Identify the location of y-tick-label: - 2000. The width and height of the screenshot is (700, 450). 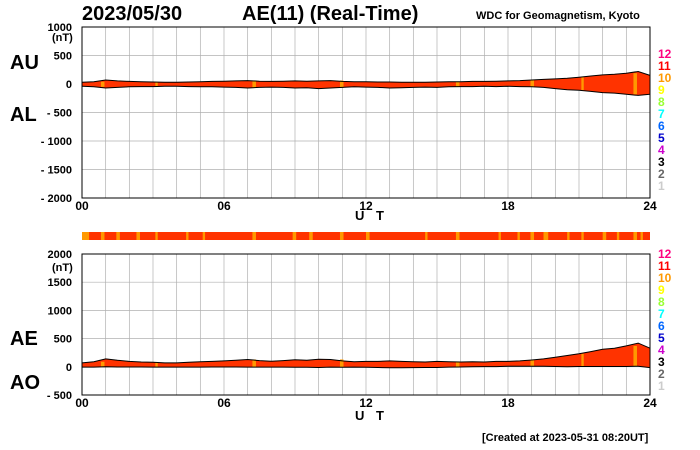
(56, 199).